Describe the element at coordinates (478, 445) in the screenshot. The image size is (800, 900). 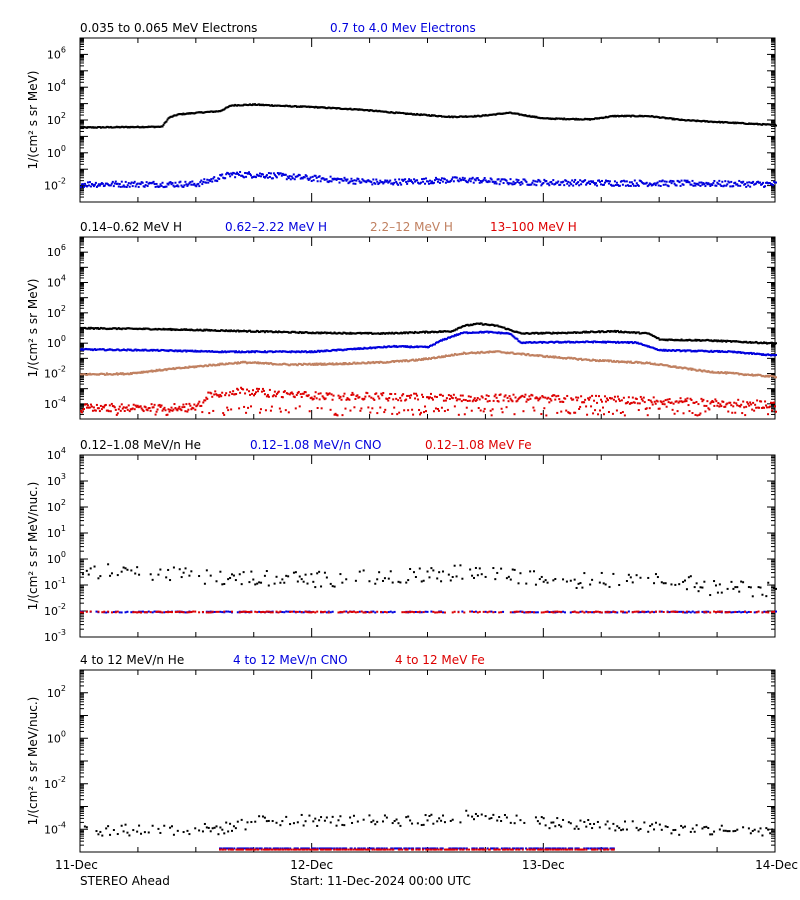
I see `panel-heavy-low-legend-2: 0.12–1.08 MeV Fe` at that location.